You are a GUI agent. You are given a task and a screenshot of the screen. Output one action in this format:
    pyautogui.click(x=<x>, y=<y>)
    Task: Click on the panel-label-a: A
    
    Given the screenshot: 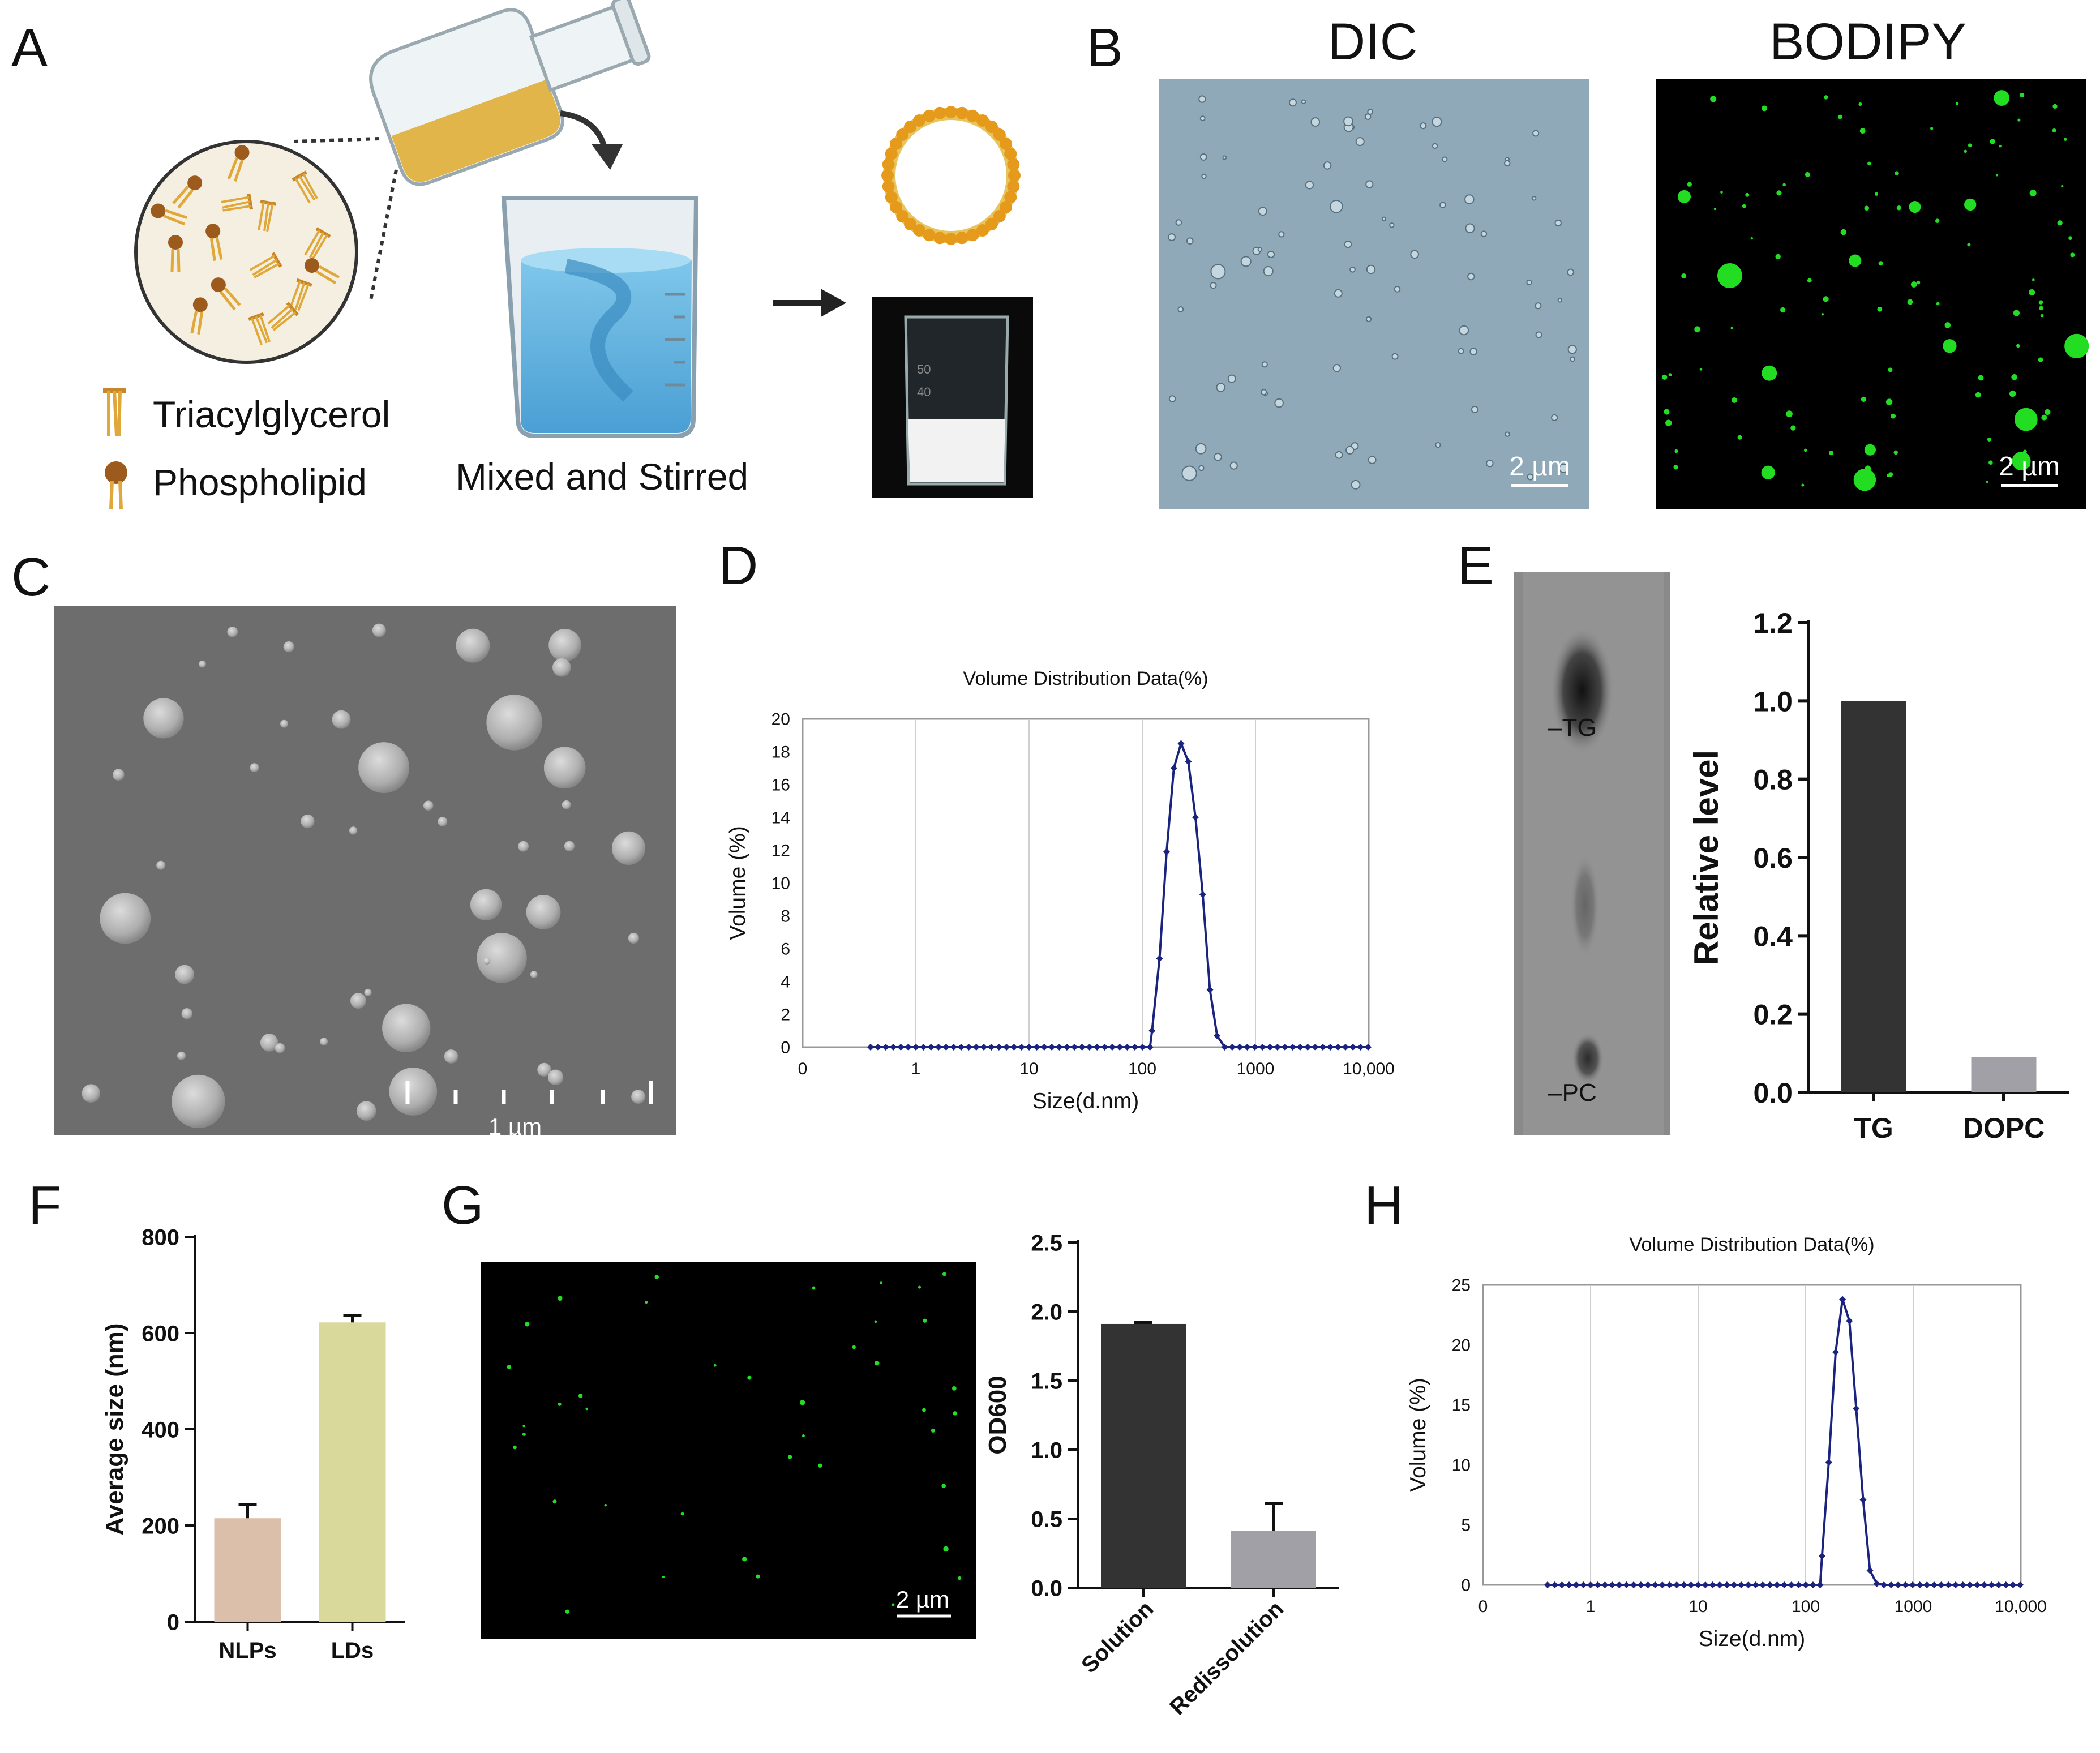 What is the action you would take?
    pyautogui.click(x=29, y=48)
    